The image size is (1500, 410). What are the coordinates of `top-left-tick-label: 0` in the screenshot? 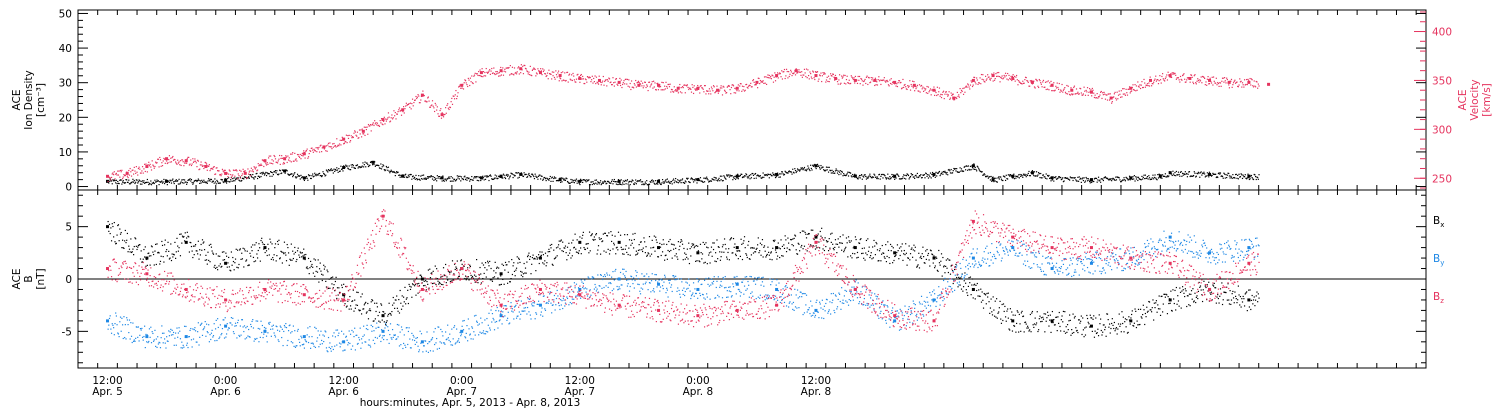 It's located at (68, 188).